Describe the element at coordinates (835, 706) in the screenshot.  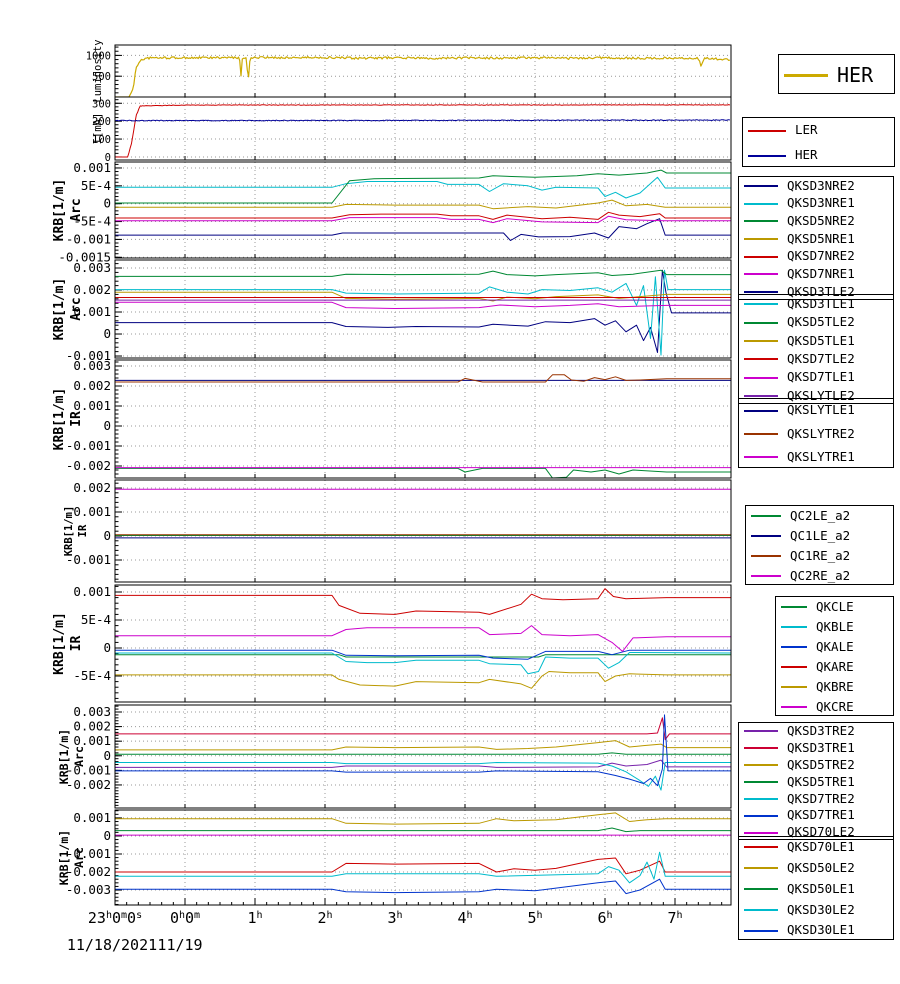
I see `legend-label: QKCRE` at that location.